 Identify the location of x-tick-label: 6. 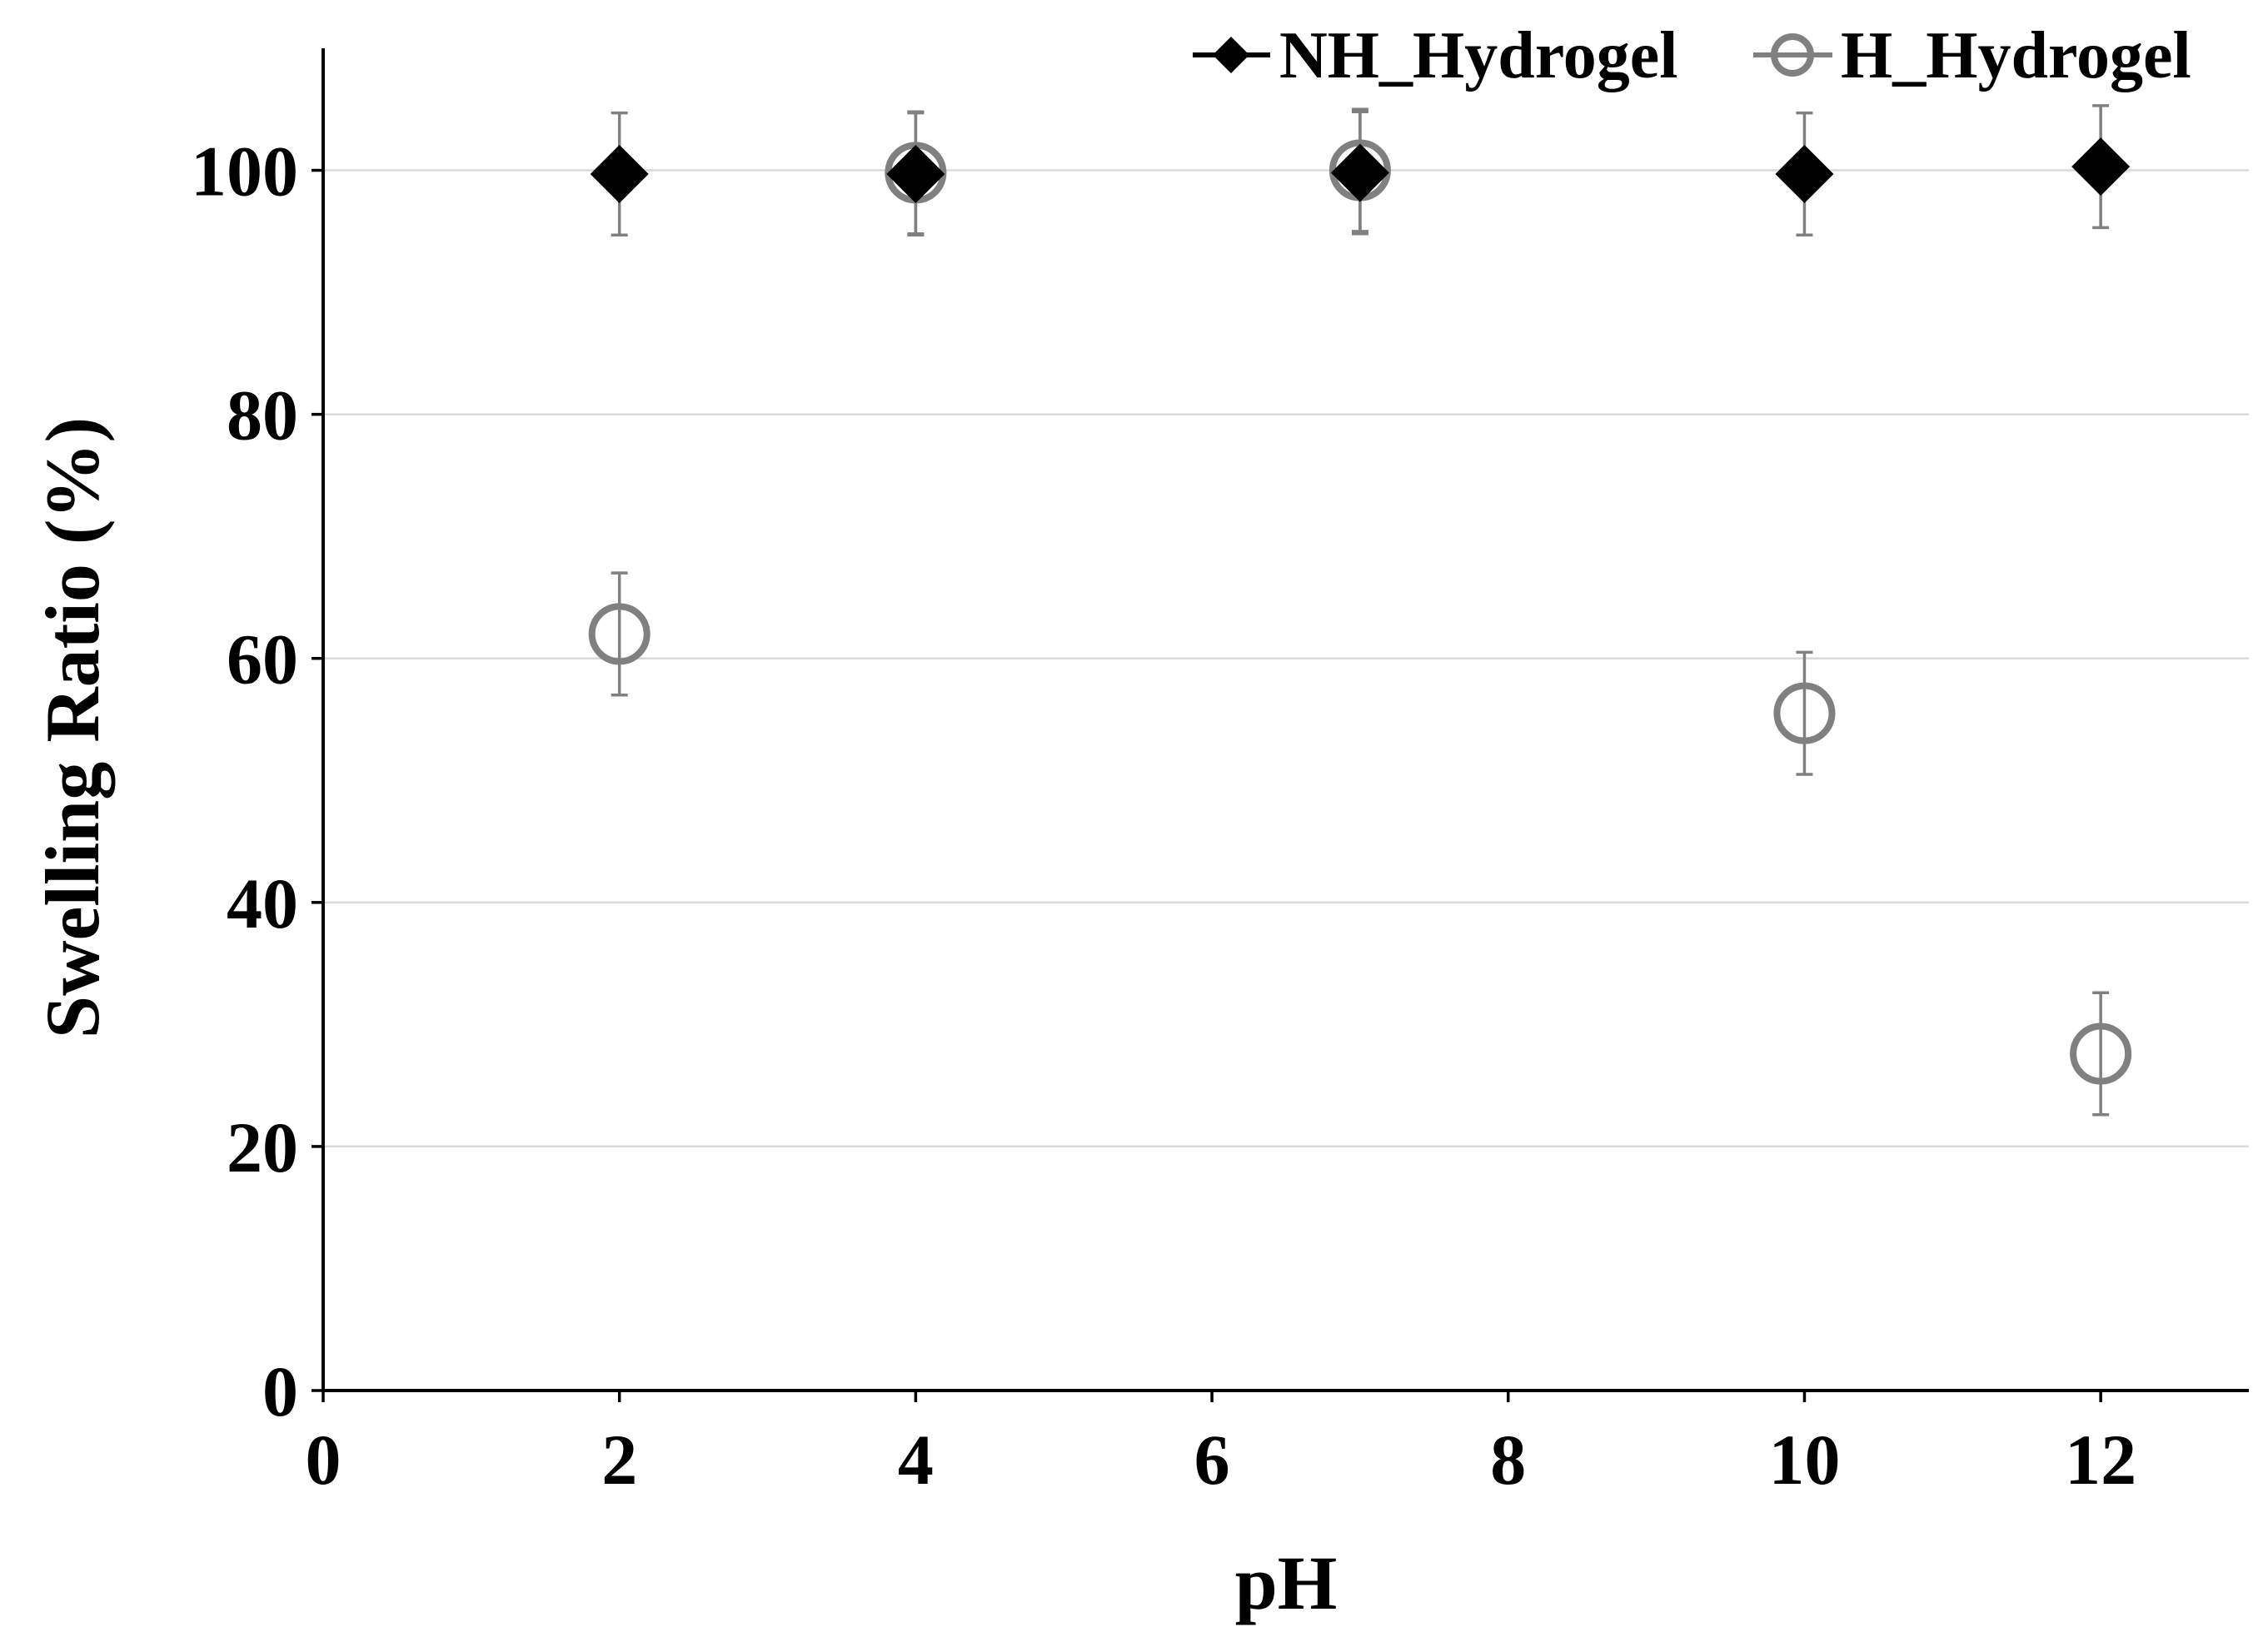
(1212, 1460).